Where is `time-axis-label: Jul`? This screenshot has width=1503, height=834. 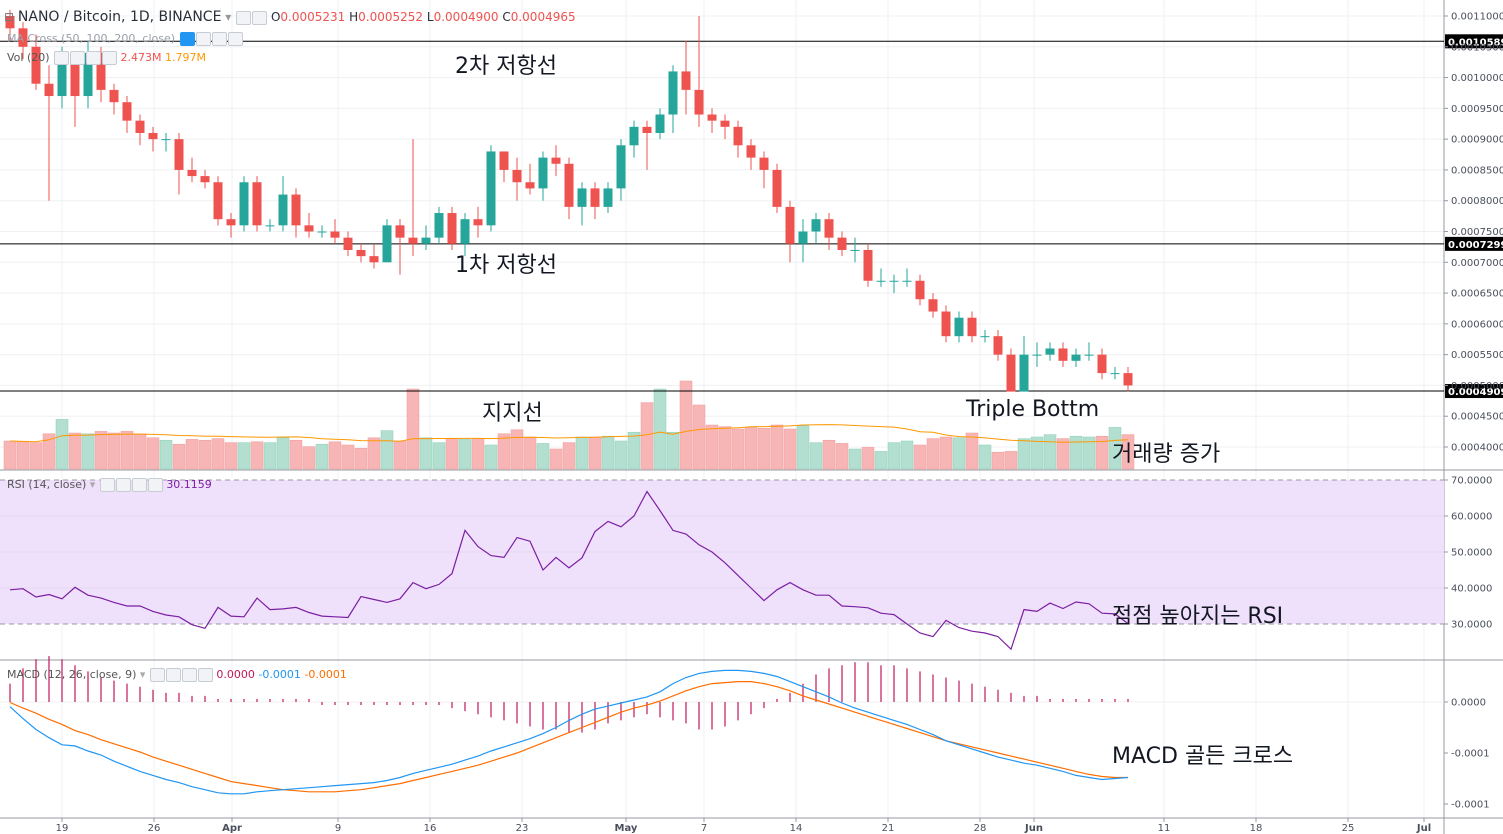
time-axis-label: Jul is located at coordinates (1423, 828).